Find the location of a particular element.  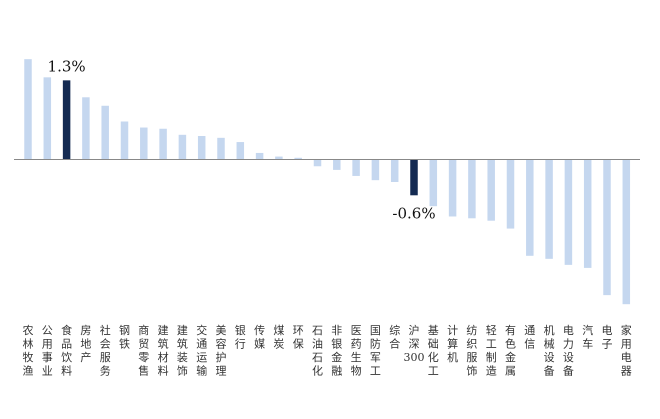

category-label-29: 电力设备 is located at coordinates (568, 351).